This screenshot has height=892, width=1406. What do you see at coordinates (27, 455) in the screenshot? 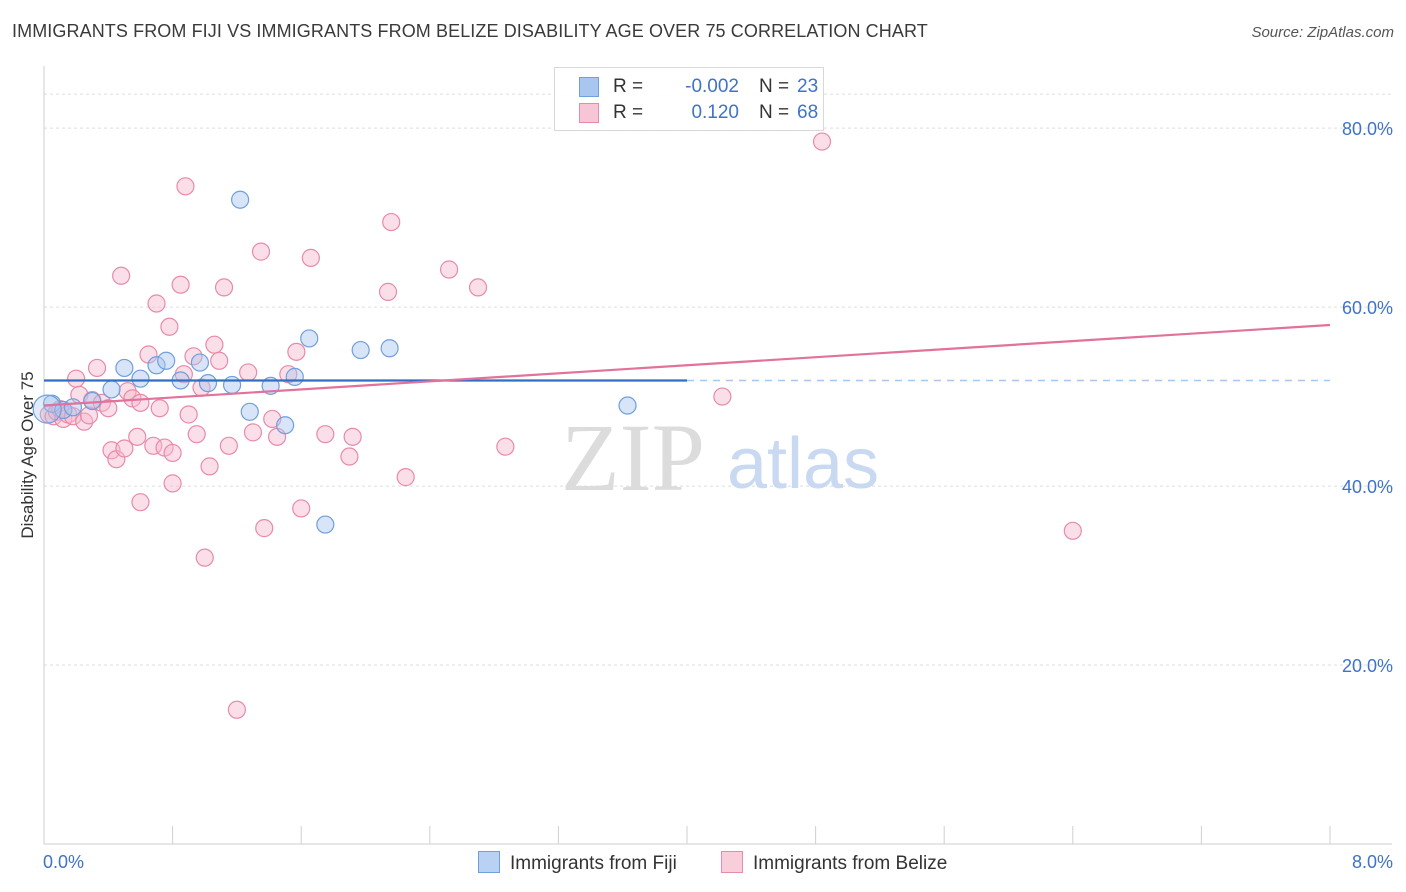
I see `y-axis-label: Disability Age Over 75` at bounding box center [27, 455].